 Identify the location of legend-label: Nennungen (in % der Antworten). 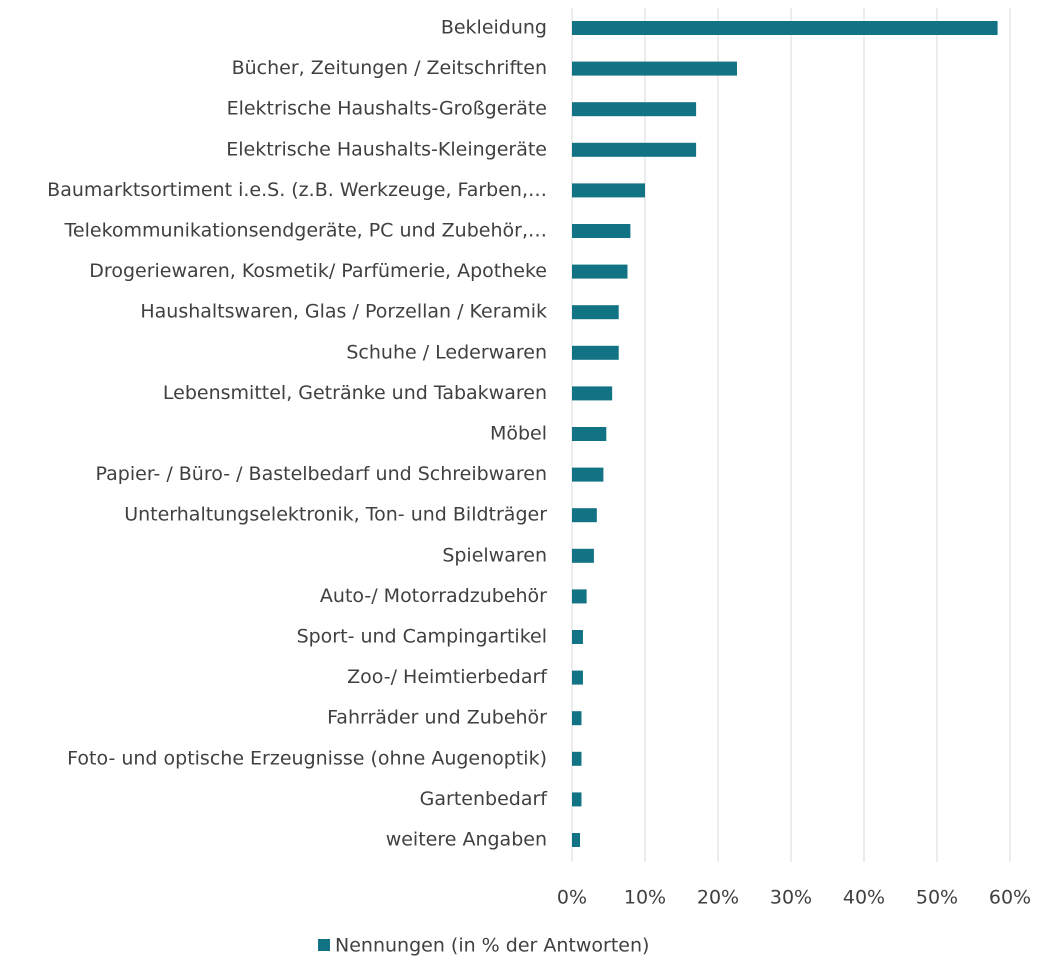
(492, 946).